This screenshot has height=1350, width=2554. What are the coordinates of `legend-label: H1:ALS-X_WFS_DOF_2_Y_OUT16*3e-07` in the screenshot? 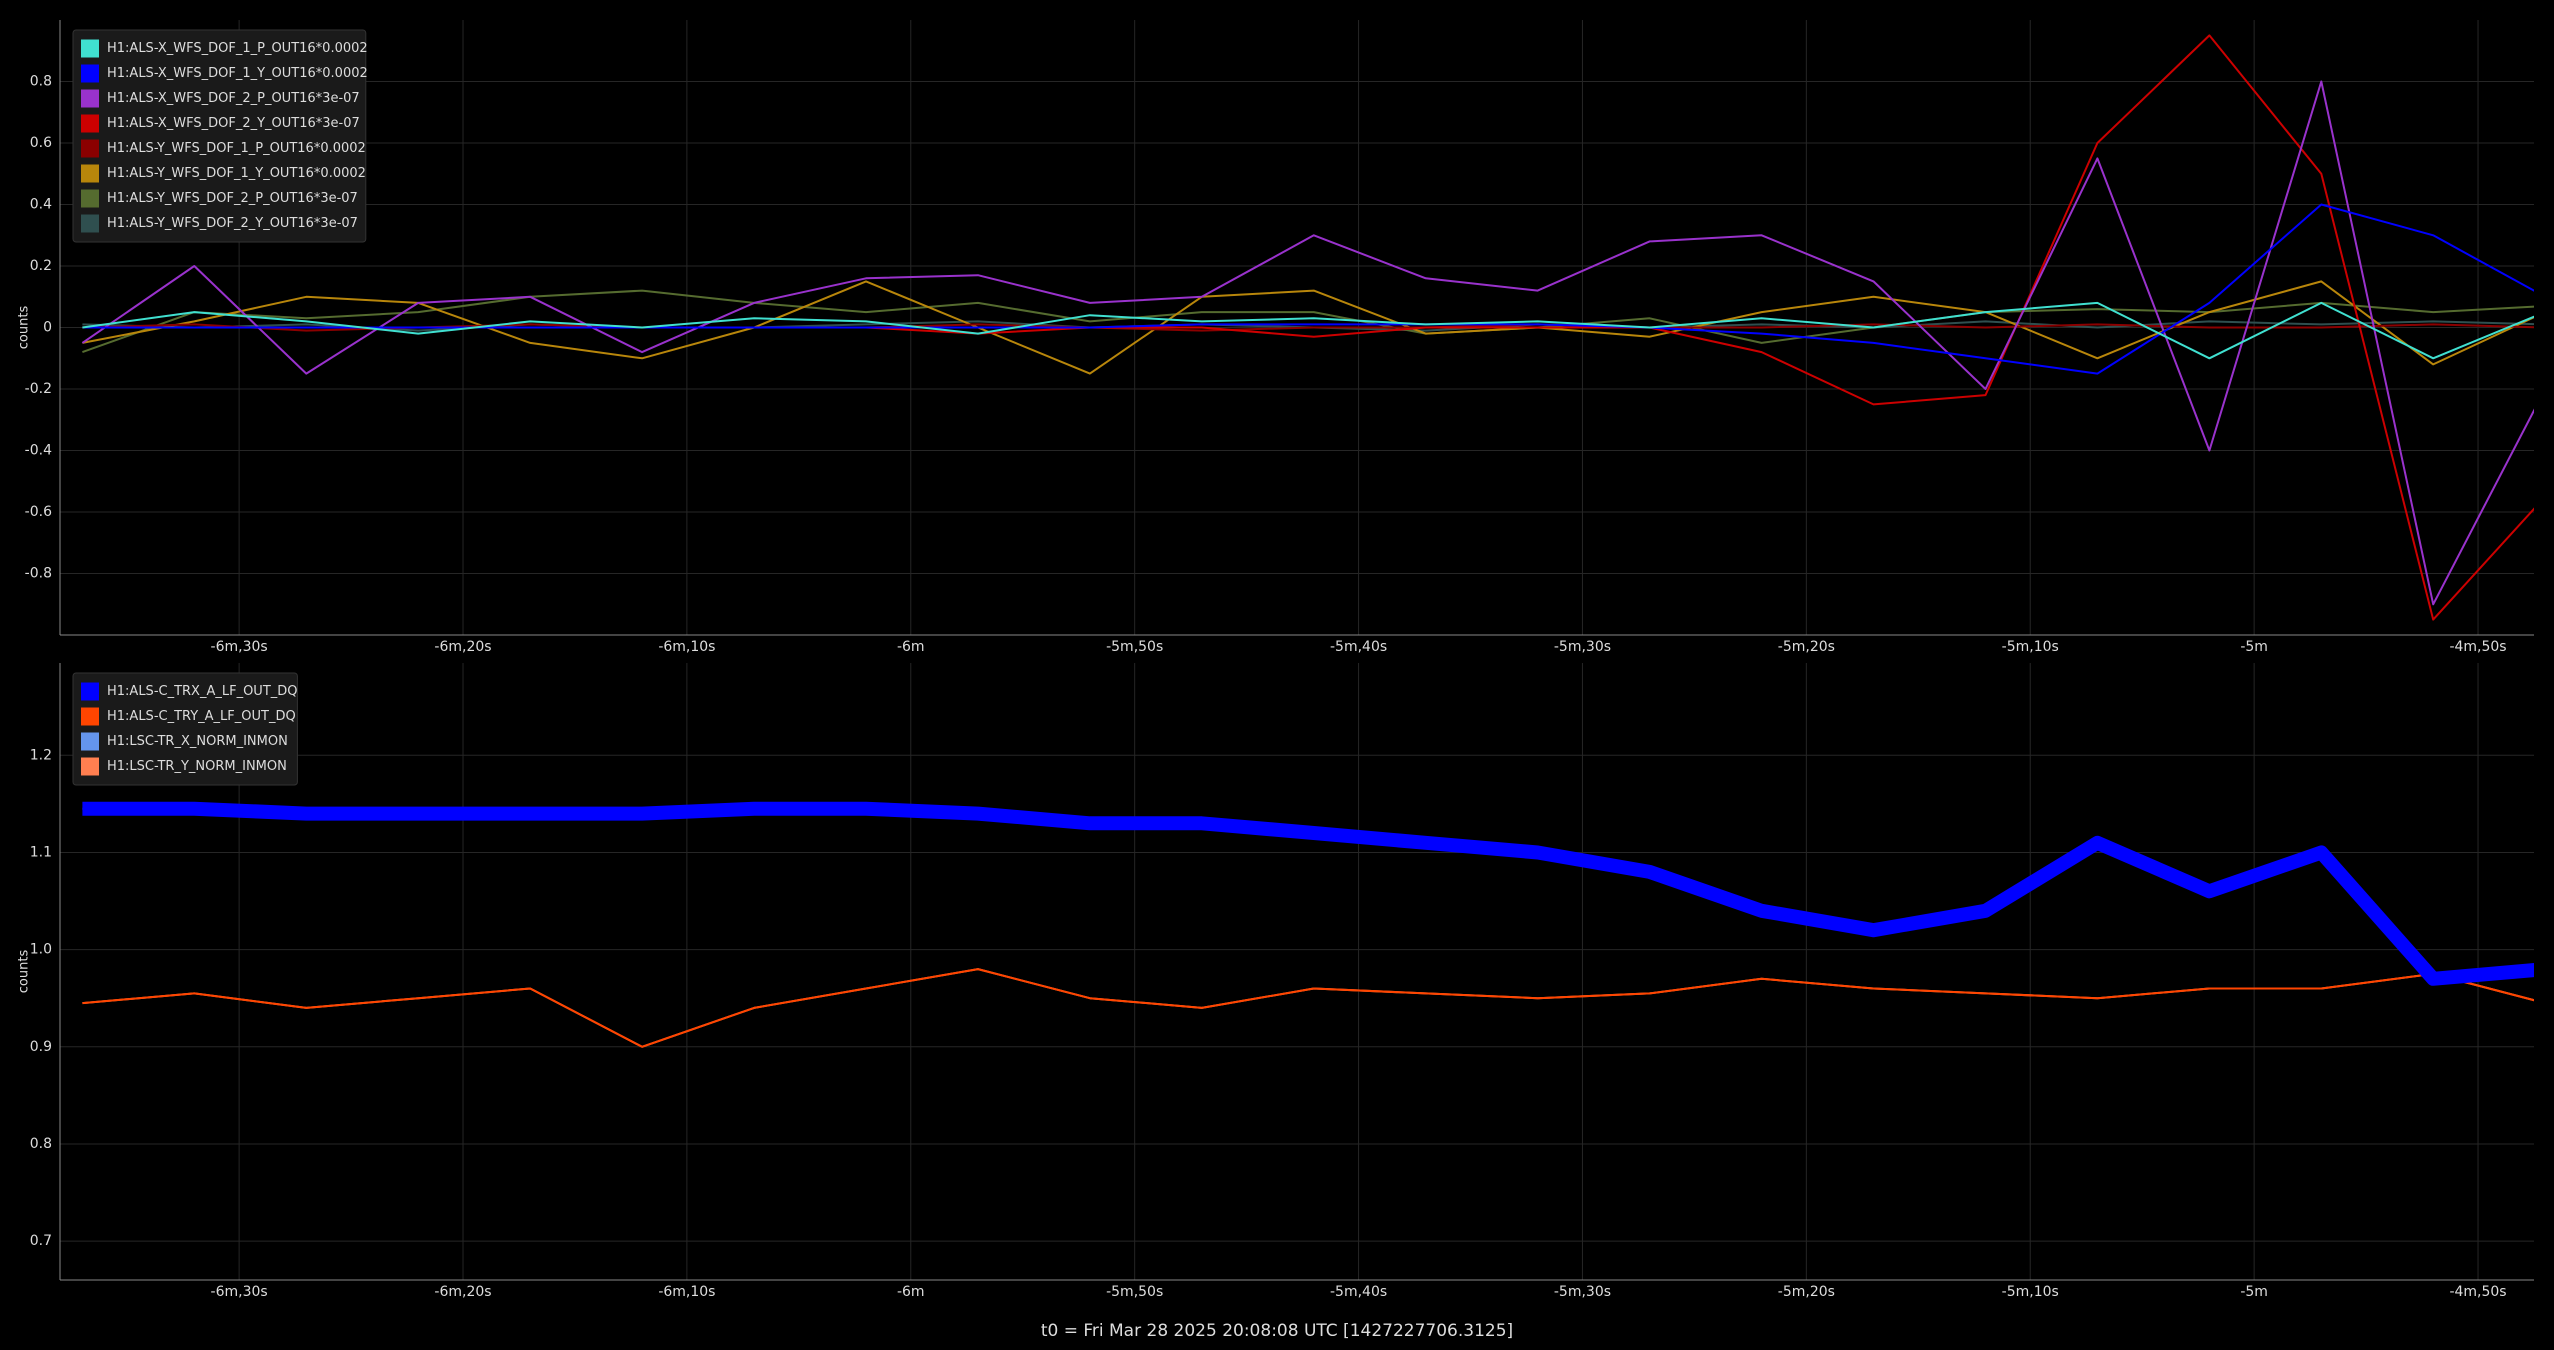 It's located at (233, 123).